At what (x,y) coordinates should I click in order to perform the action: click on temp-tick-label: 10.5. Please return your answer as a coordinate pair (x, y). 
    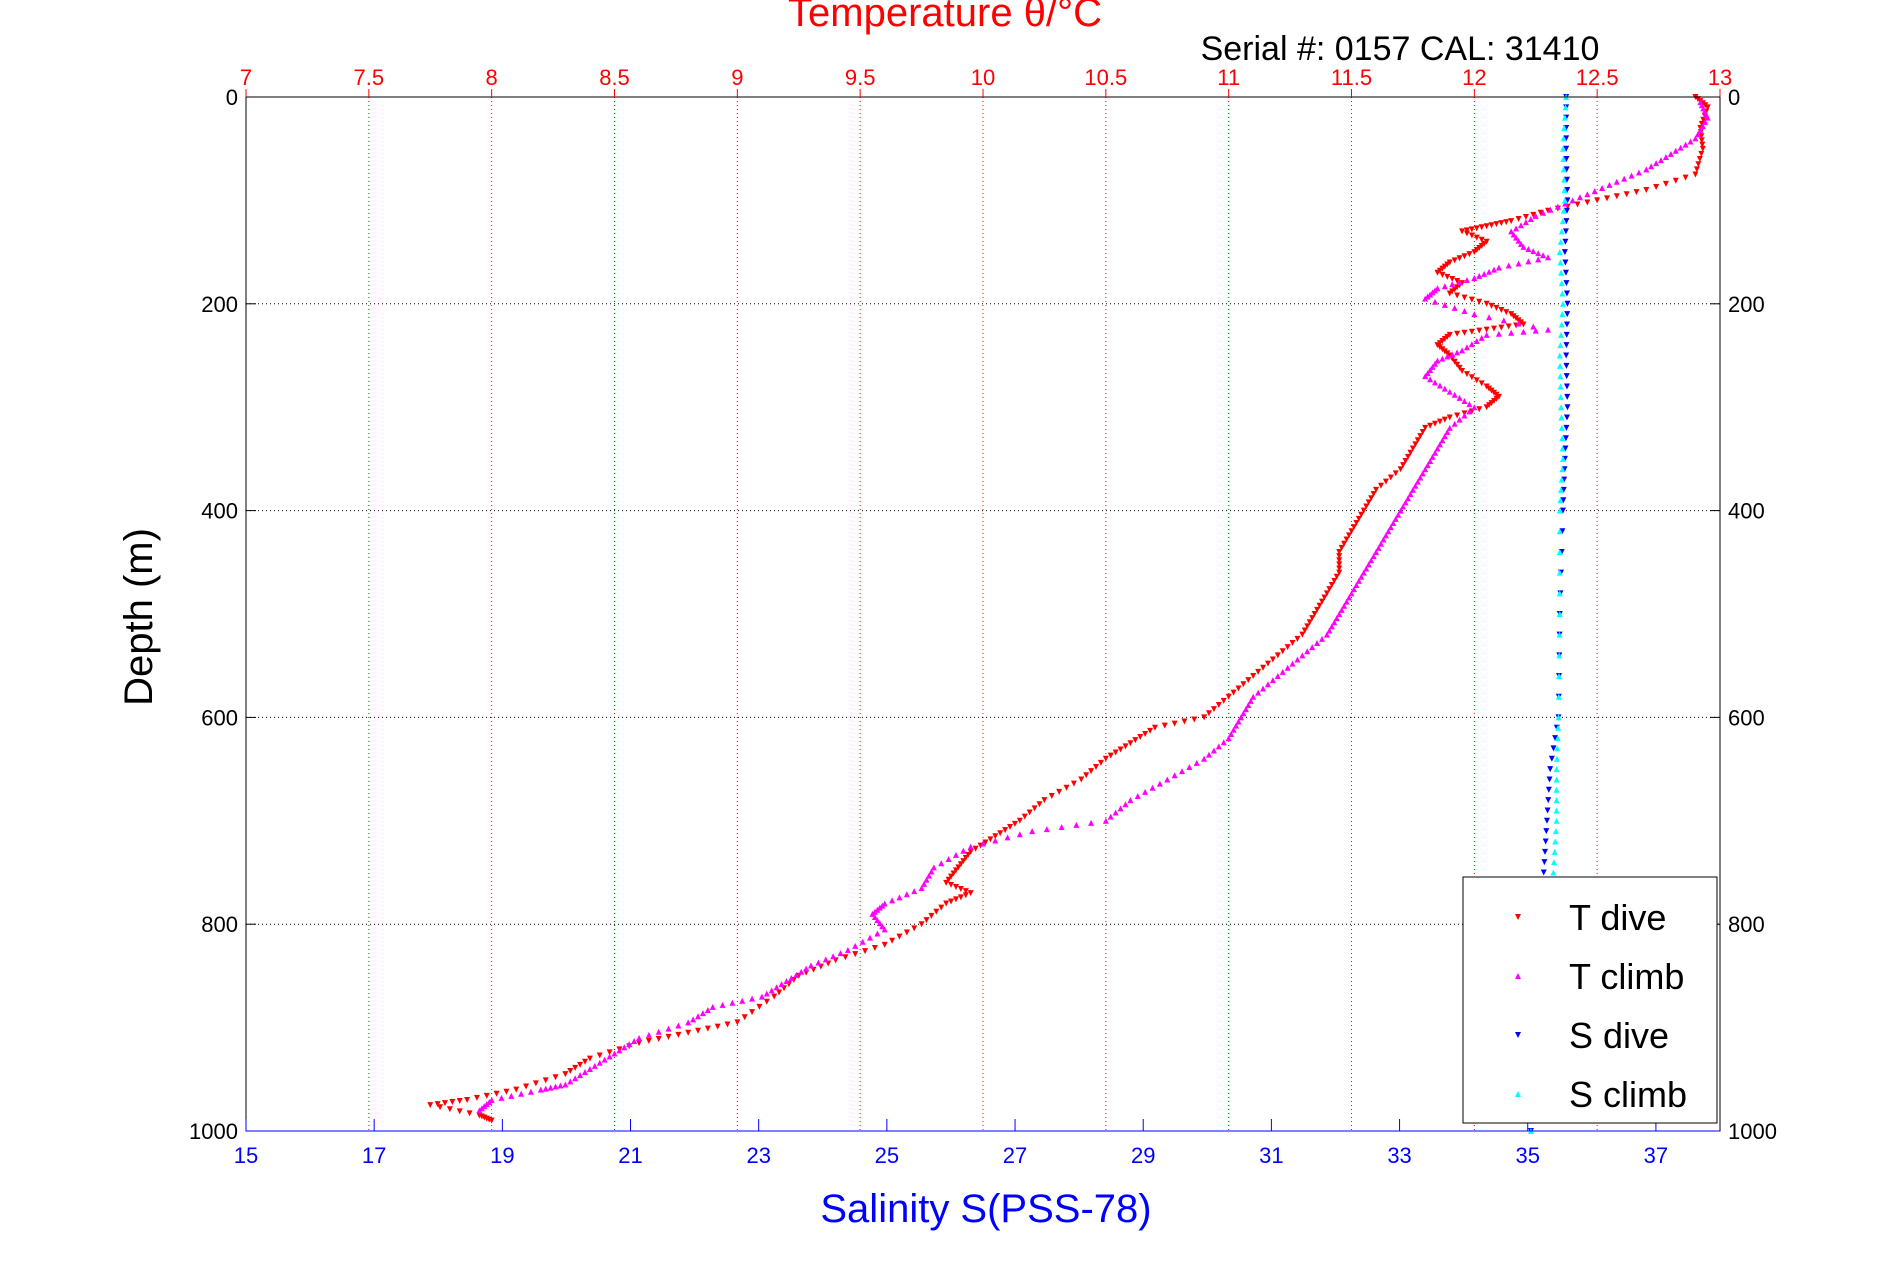
    Looking at the image, I should click on (1105, 77).